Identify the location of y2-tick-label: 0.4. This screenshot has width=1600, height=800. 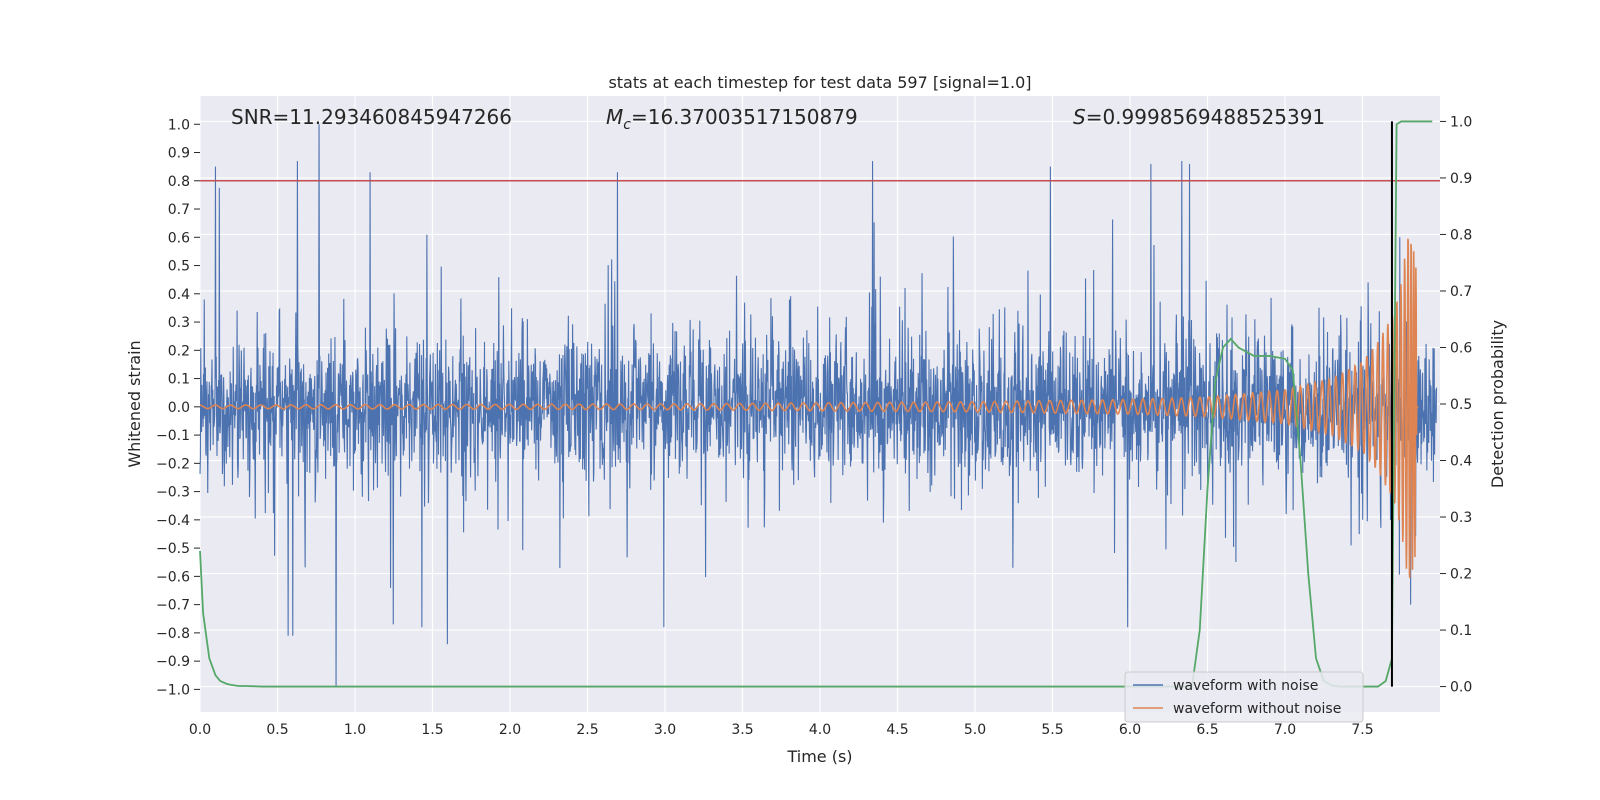
(1461, 462).